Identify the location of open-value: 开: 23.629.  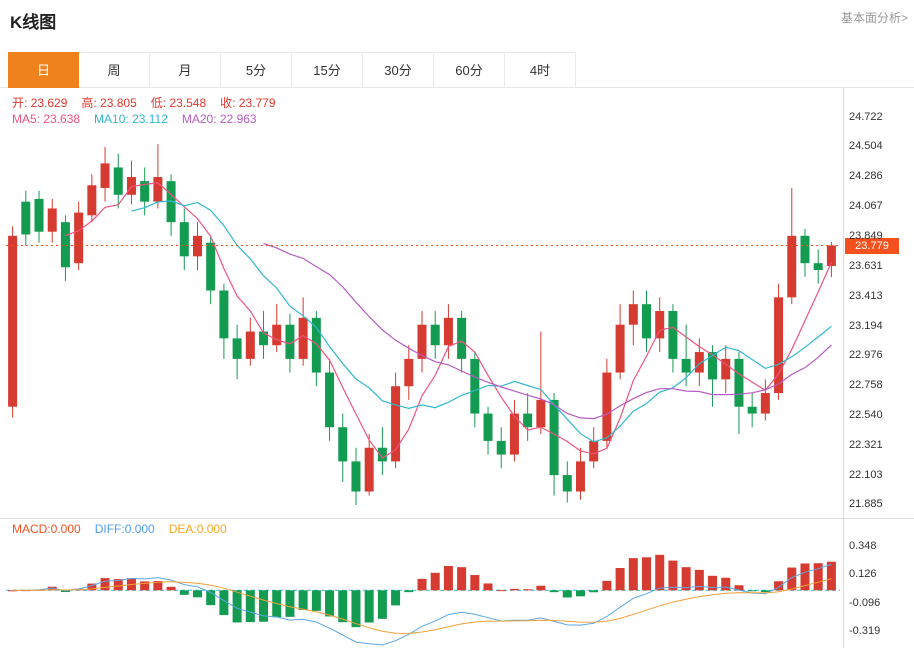
(40, 103).